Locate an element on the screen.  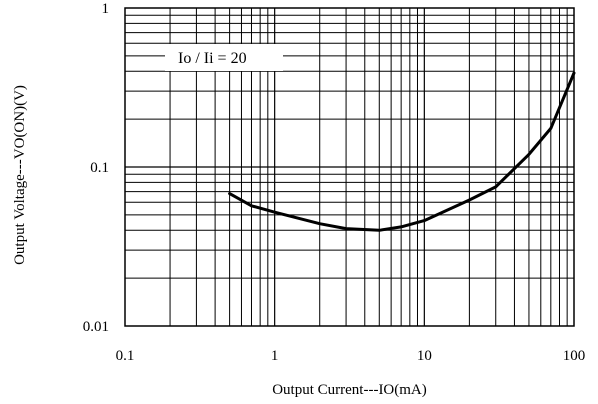
y-axis-label: Output Voltage---VO(ON)(V) is located at coordinates (20, 175).